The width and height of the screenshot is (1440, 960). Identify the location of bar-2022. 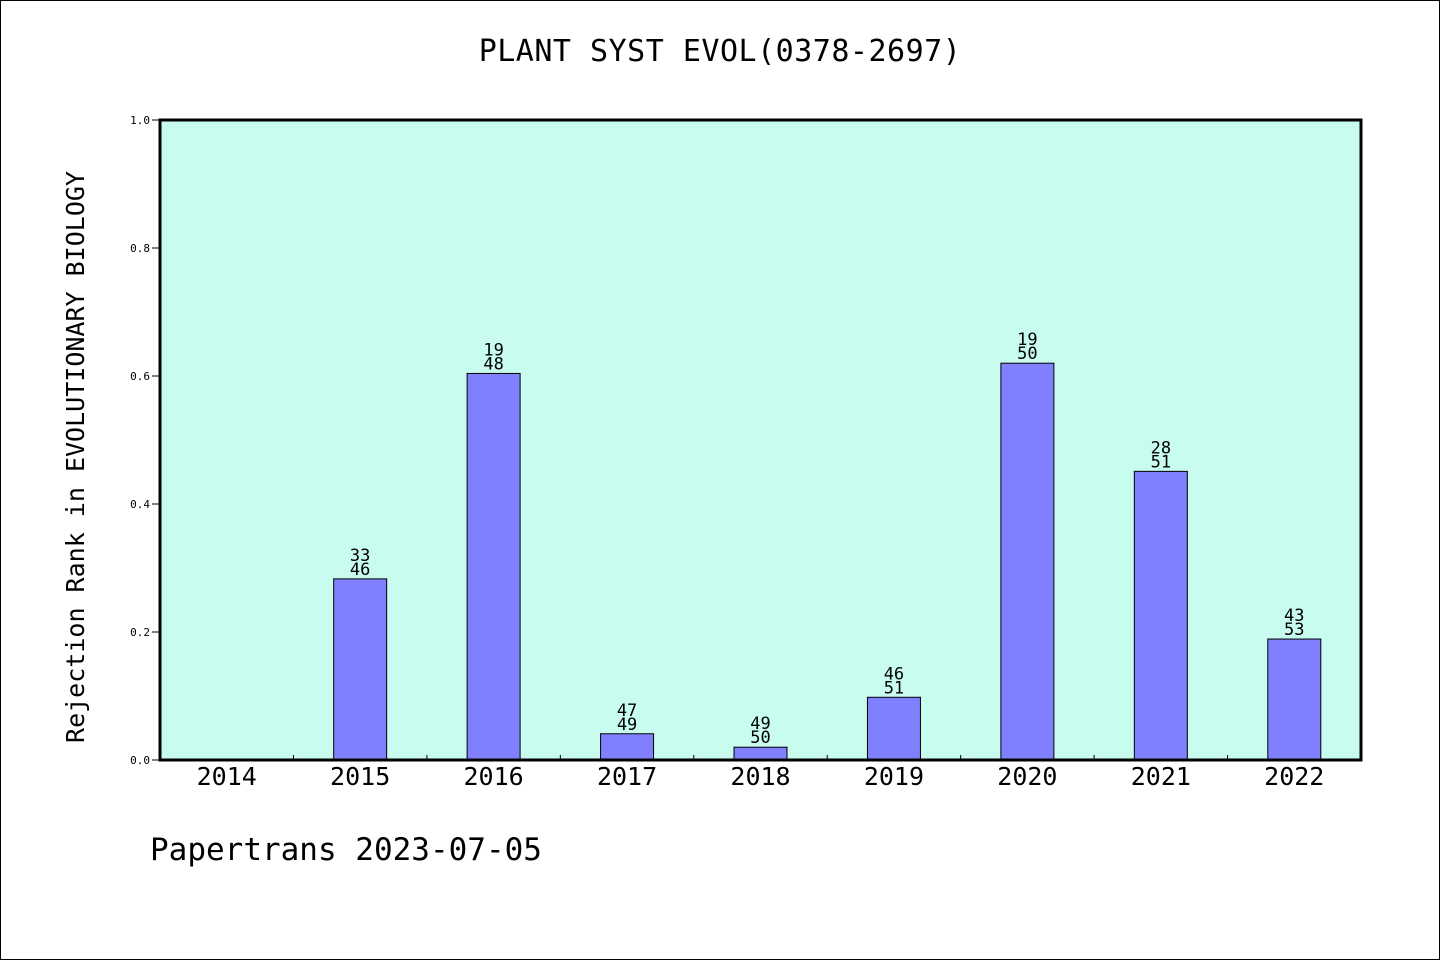
(1294, 699).